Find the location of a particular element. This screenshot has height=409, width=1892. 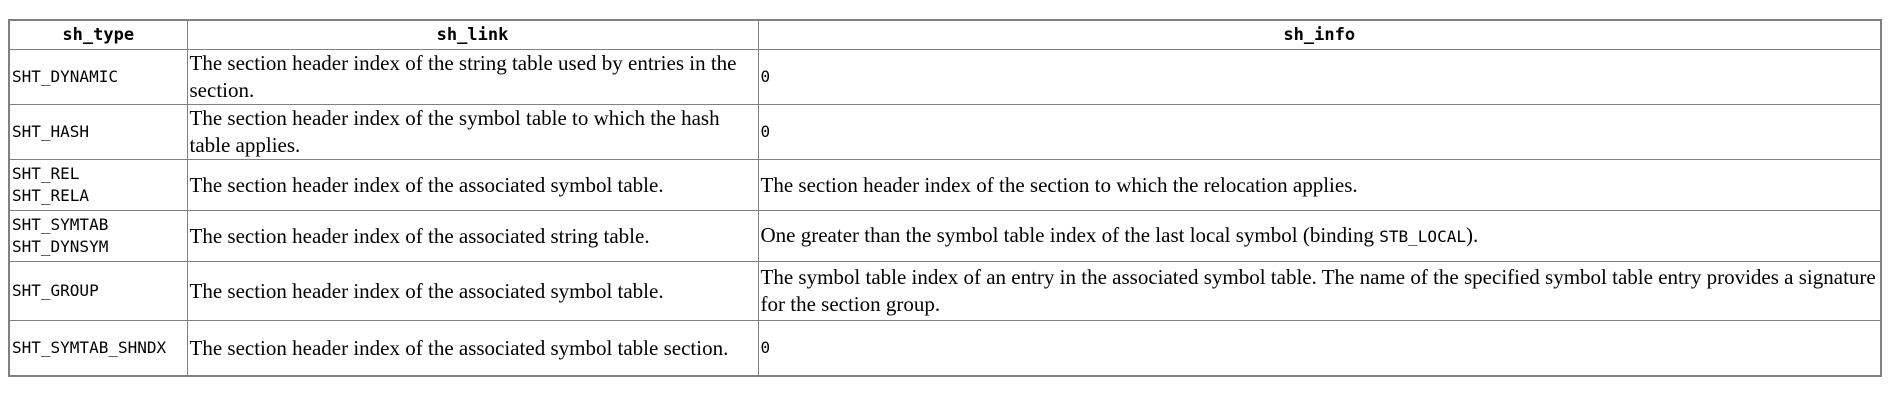

type-name: SHT_HASH is located at coordinates (51, 131).